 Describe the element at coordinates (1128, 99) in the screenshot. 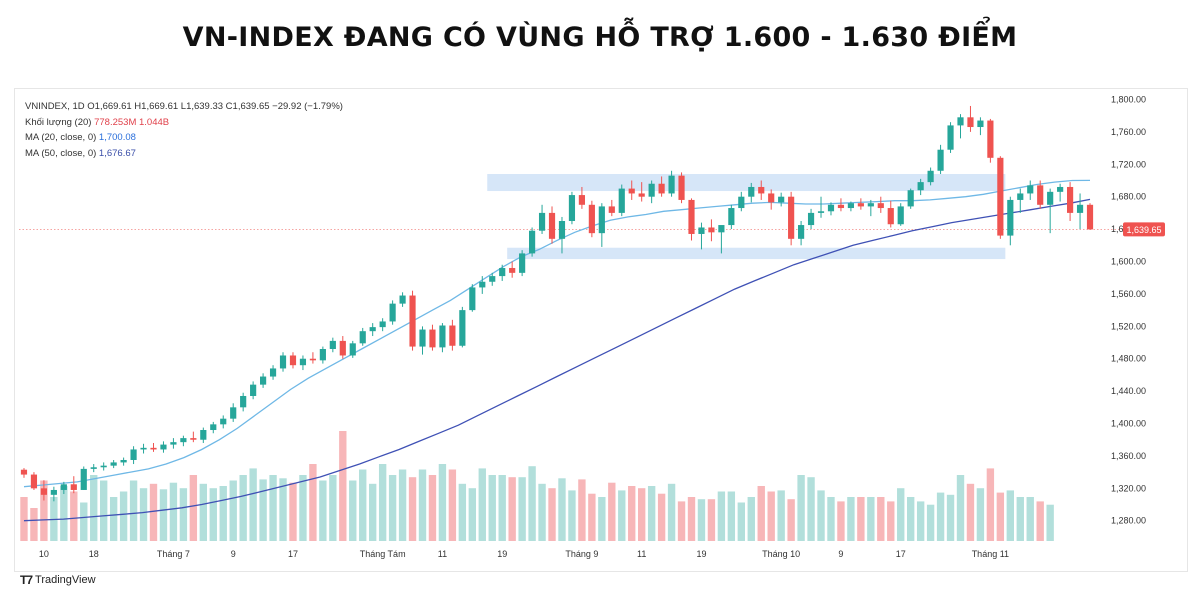

I see `y-tick-label: 1,800.00` at that location.